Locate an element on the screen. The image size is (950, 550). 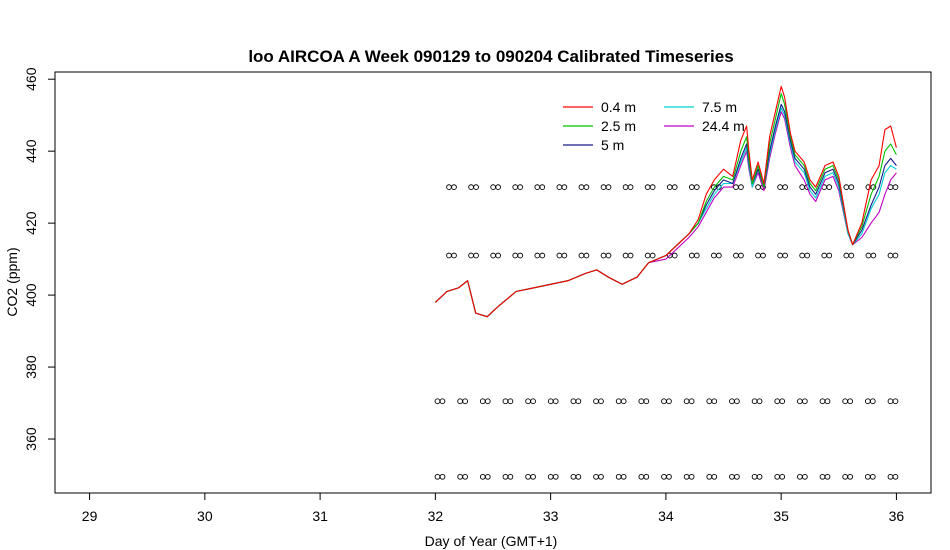
y-tick-label: 400 is located at coordinates (31, 295).